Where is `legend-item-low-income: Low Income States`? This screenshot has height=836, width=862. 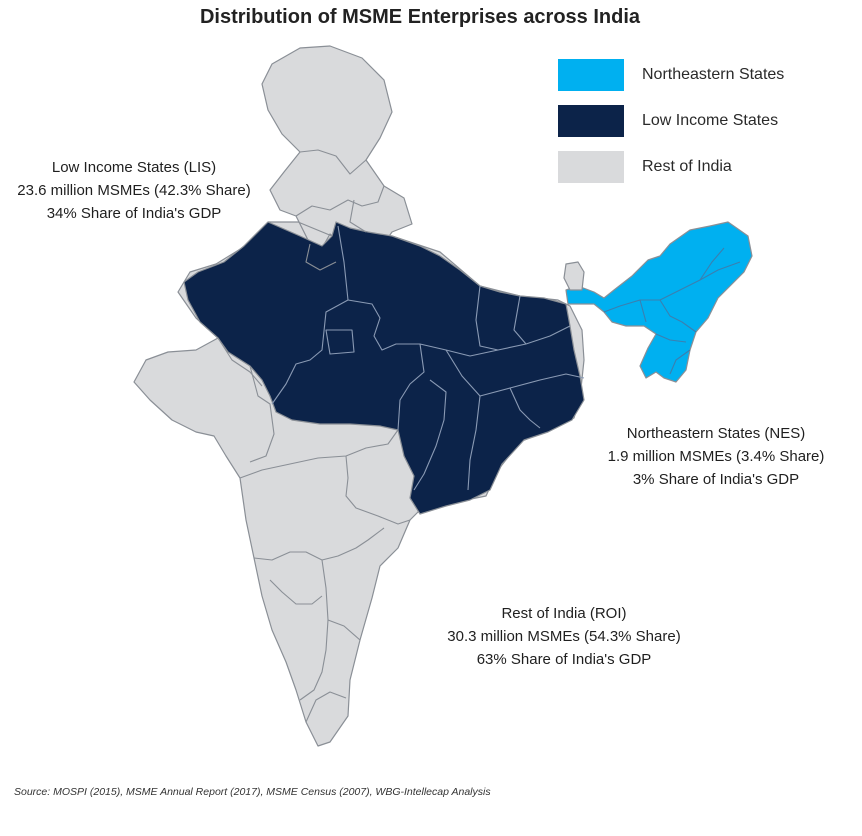
legend-item-low-income: Low Income States is located at coordinates (671, 121).